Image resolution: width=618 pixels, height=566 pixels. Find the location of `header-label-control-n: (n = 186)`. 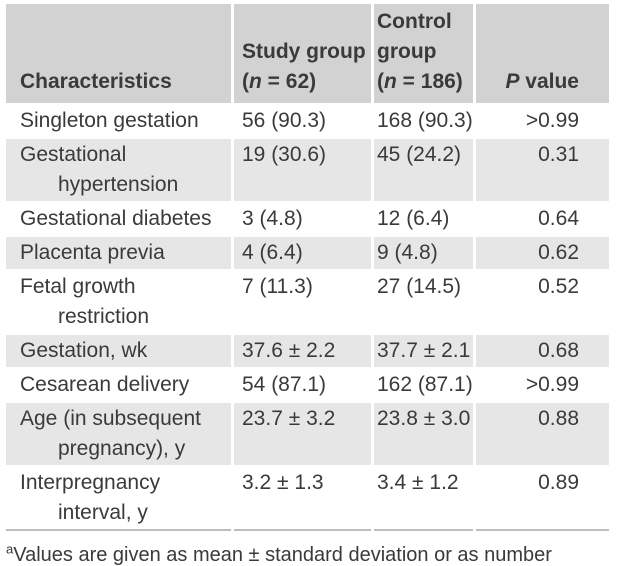

header-label-control-n: (n = 186) is located at coordinates (420, 81).